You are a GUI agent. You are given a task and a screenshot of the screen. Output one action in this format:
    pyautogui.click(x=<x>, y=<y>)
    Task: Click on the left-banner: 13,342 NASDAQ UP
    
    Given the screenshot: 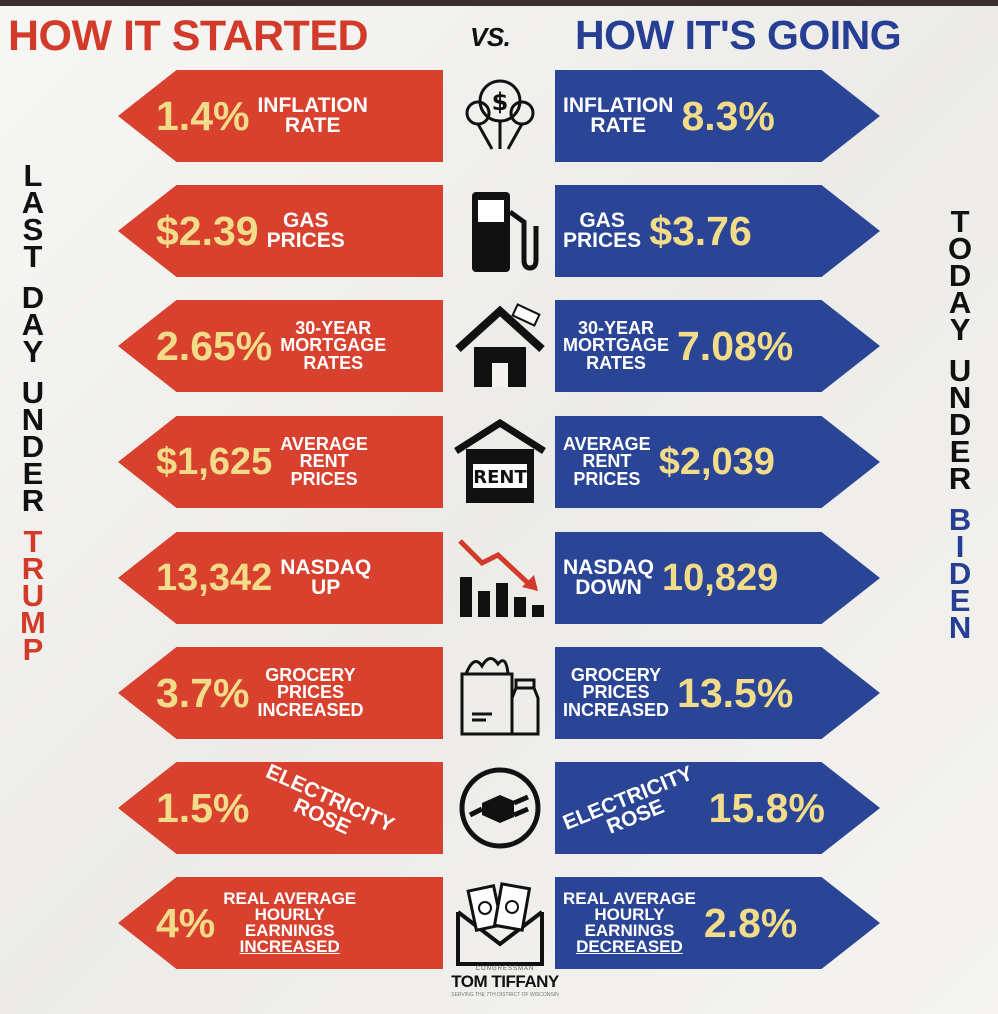 What is the action you would take?
    pyautogui.click(x=280, y=578)
    